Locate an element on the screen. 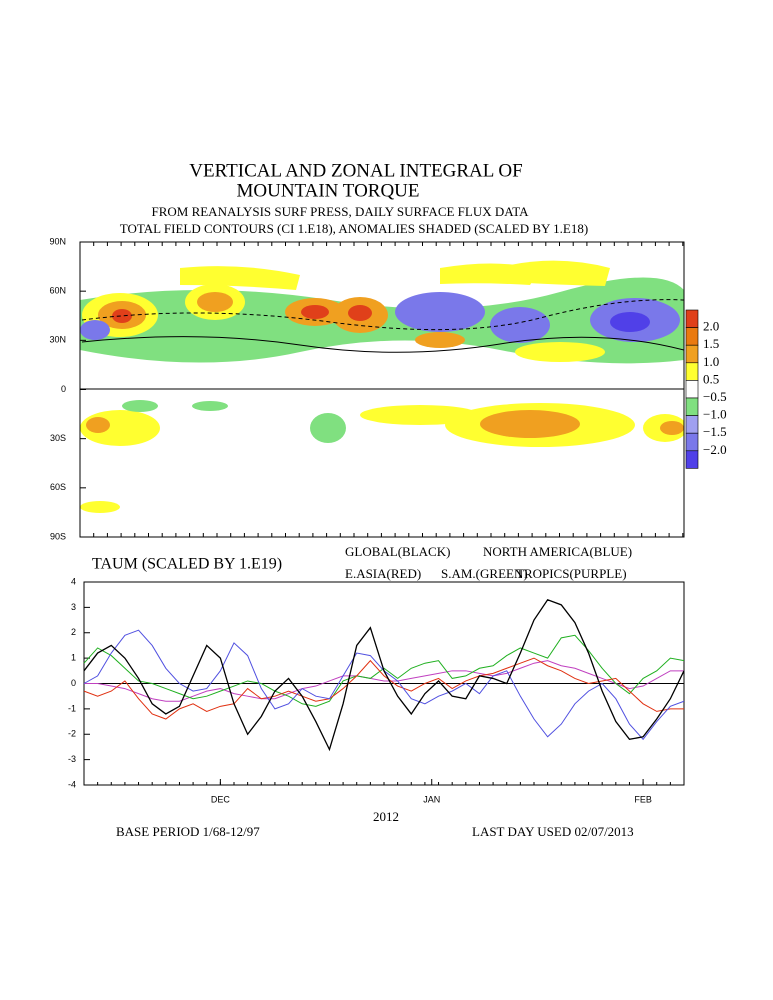  footer-left: BASE PERIOD 1/68-12/97 is located at coordinates (188, 831).